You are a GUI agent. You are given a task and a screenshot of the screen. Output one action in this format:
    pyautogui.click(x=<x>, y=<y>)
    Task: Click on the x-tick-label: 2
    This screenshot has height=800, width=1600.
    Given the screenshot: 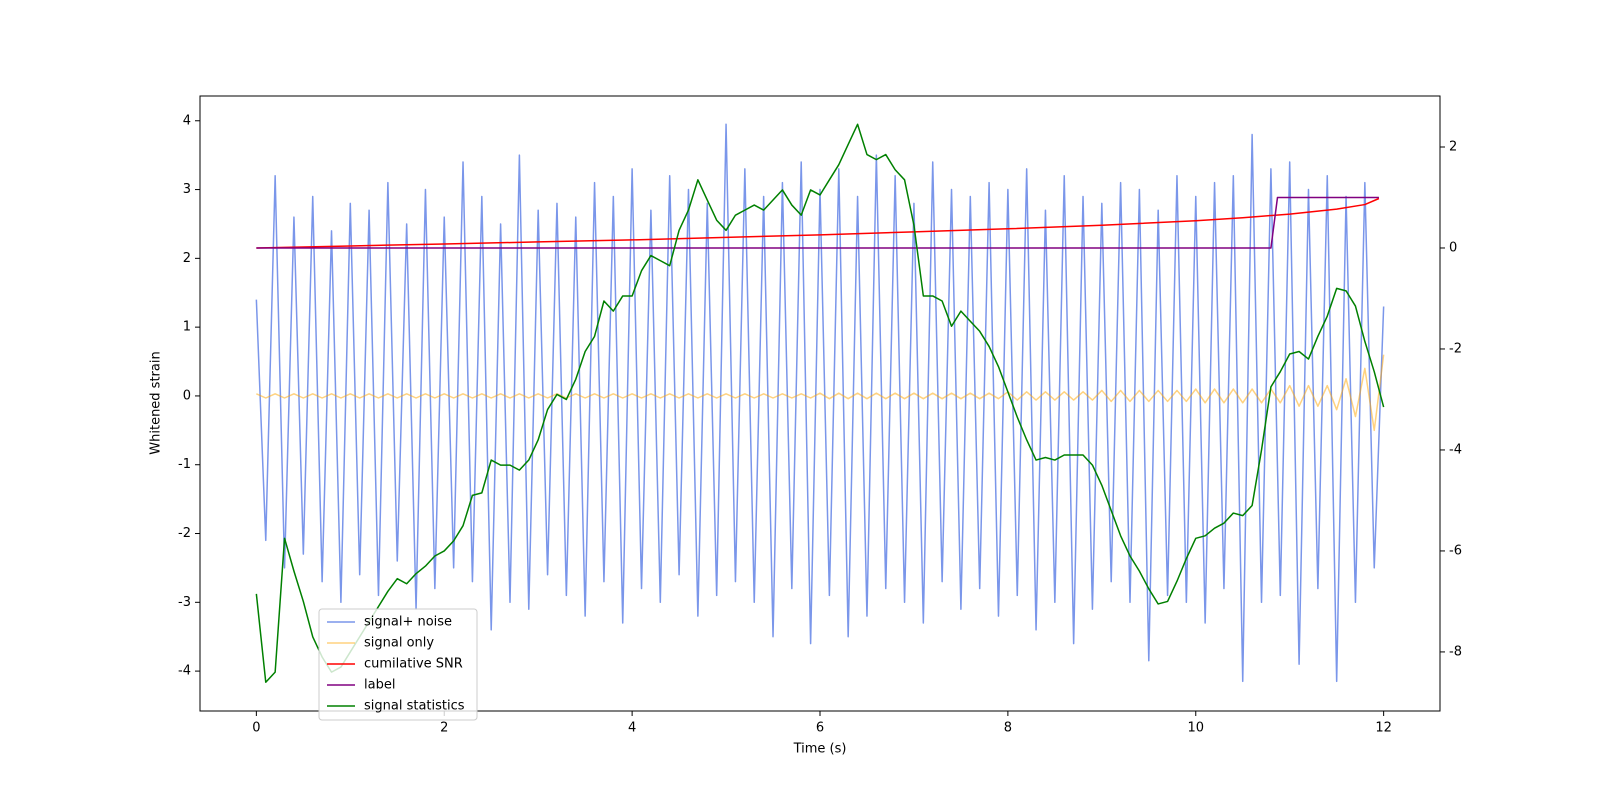 What is the action you would take?
    pyautogui.click(x=444, y=728)
    